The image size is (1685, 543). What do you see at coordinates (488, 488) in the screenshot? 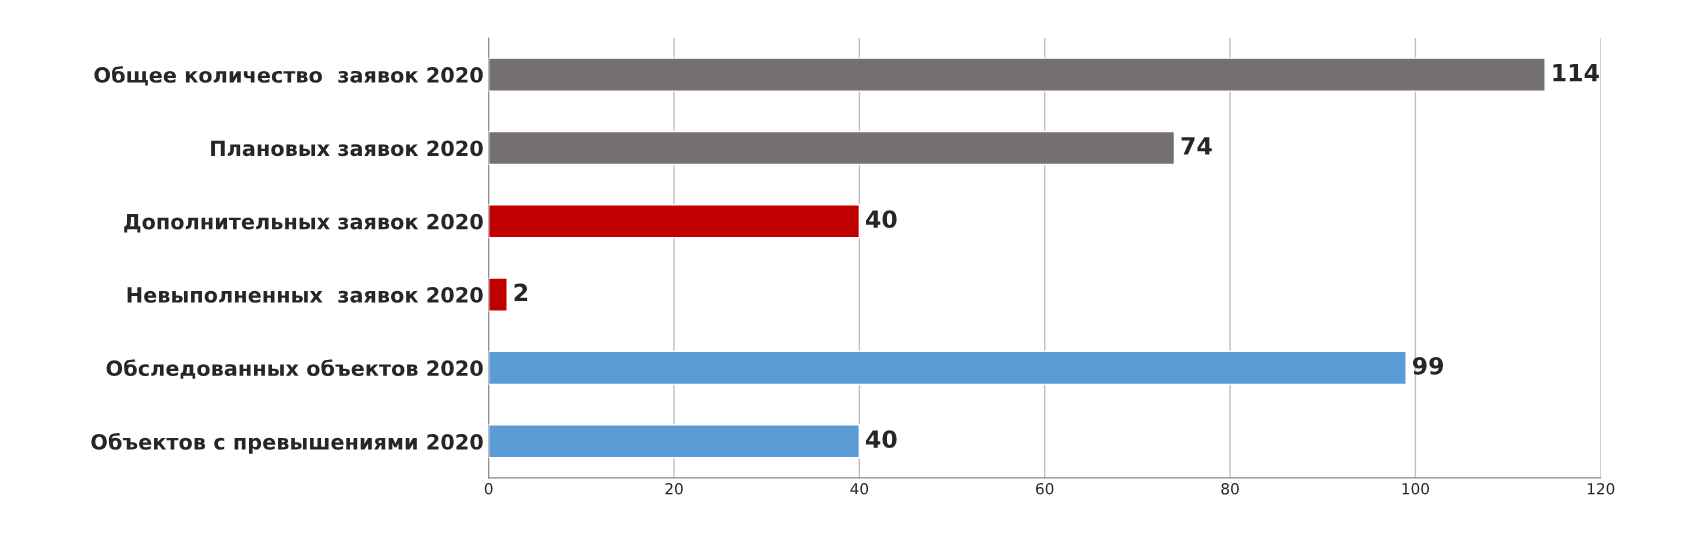
I see `x-tick-label: 0` at bounding box center [488, 488].